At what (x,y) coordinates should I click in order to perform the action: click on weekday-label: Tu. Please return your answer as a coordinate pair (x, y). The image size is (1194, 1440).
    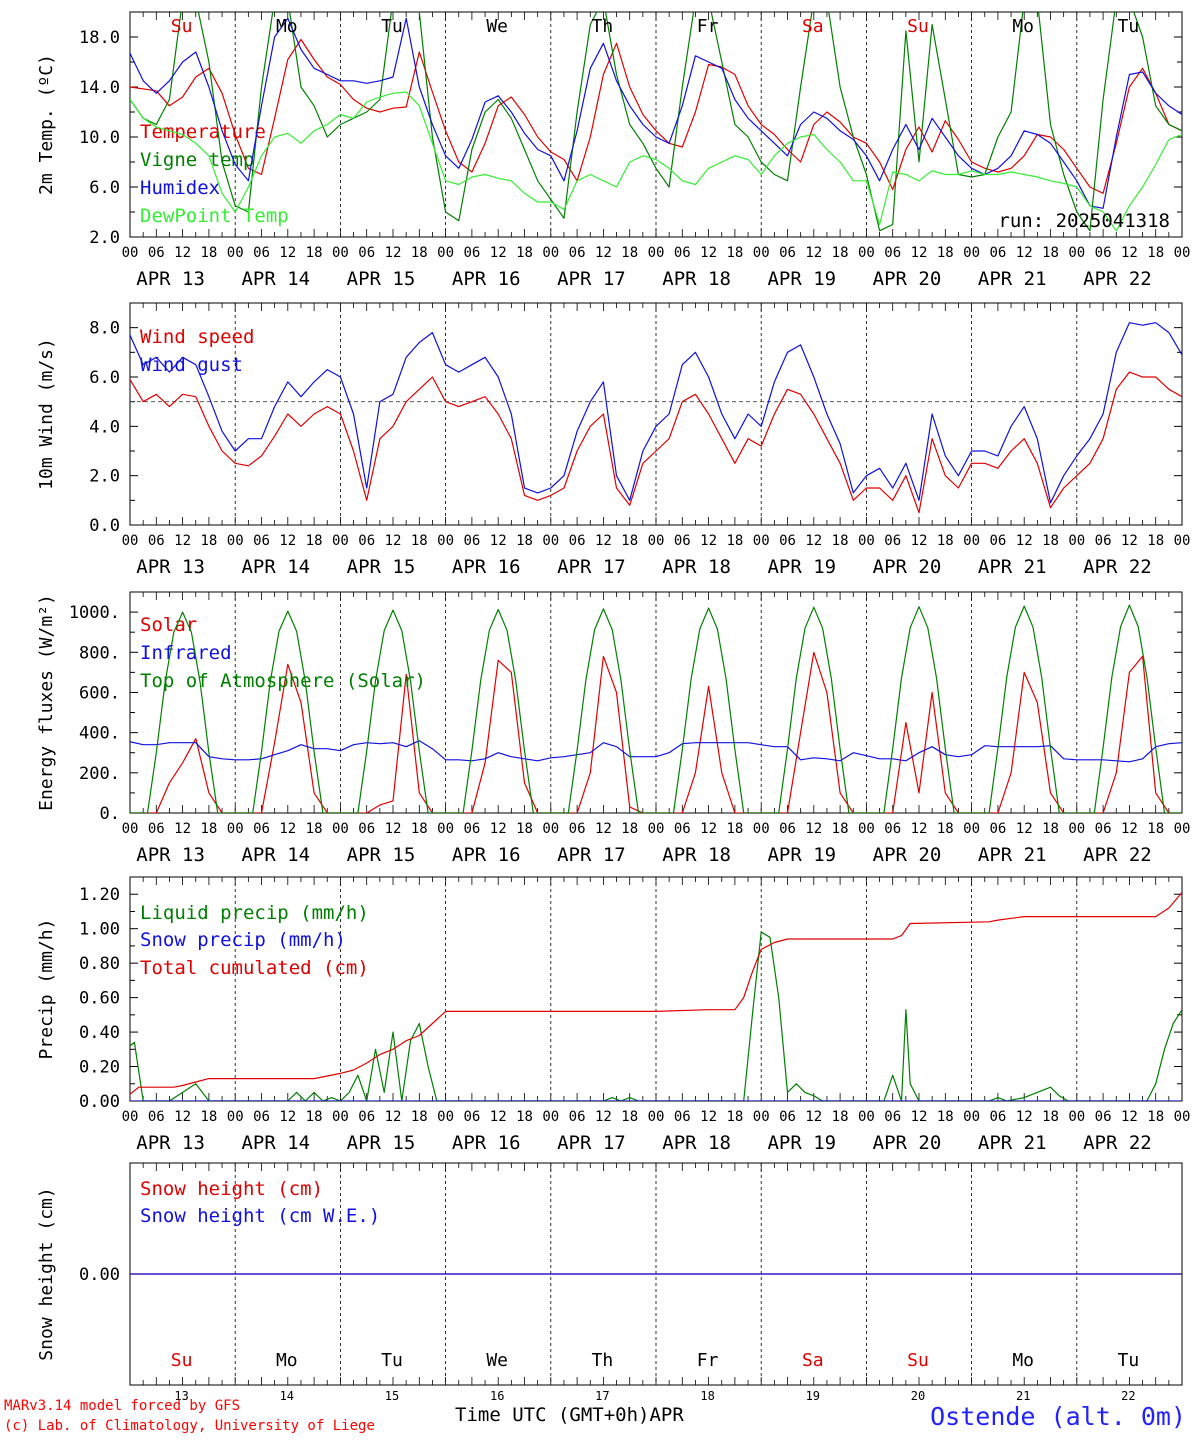
    Looking at the image, I should click on (1129, 26).